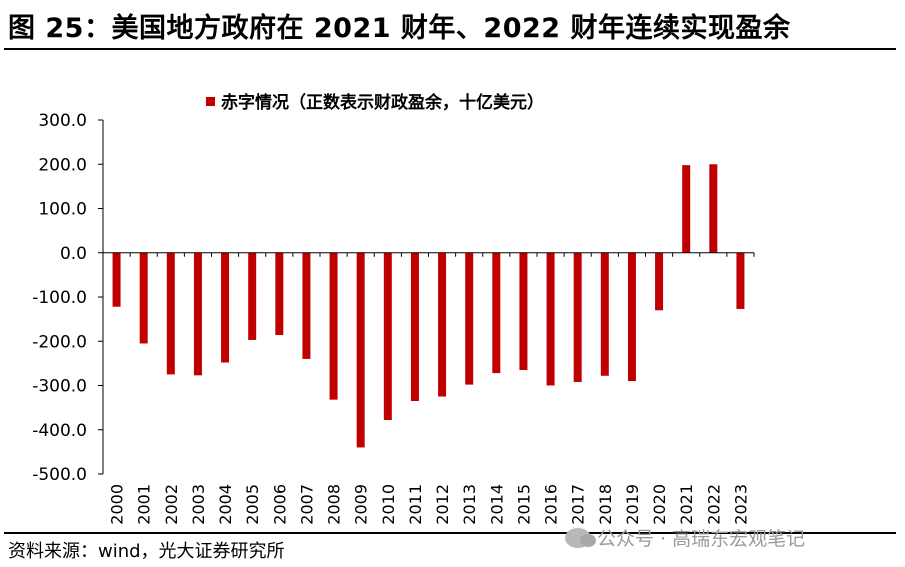 This screenshot has height=567, width=905. What do you see at coordinates (73, 254) in the screenshot?
I see `y-tick-label: 0.0` at bounding box center [73, 254].